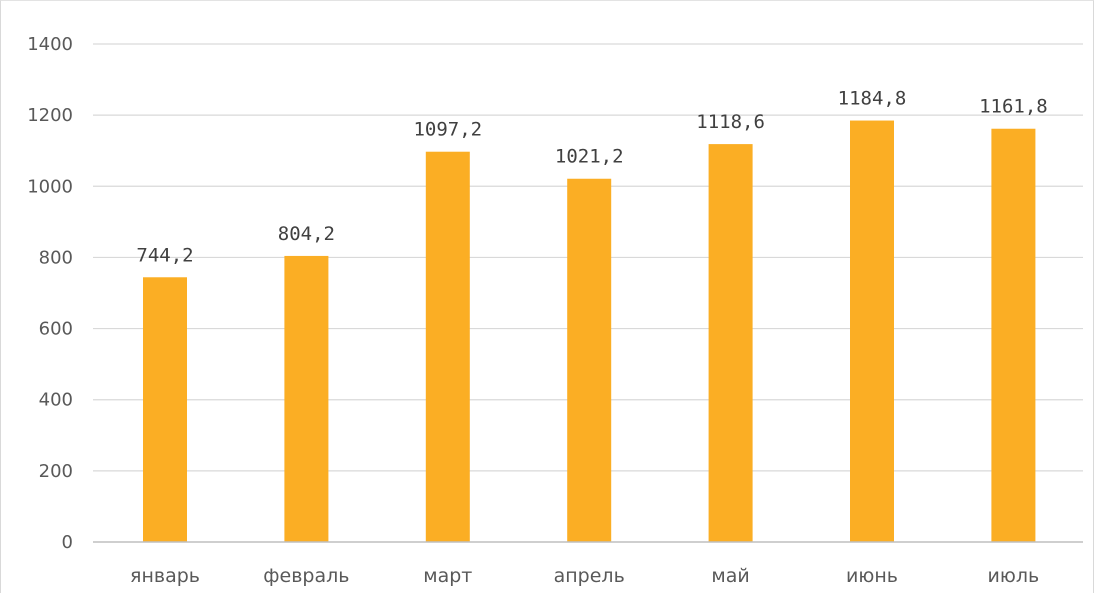  I want to click on data-label: 1118,6, so click(730, 122).